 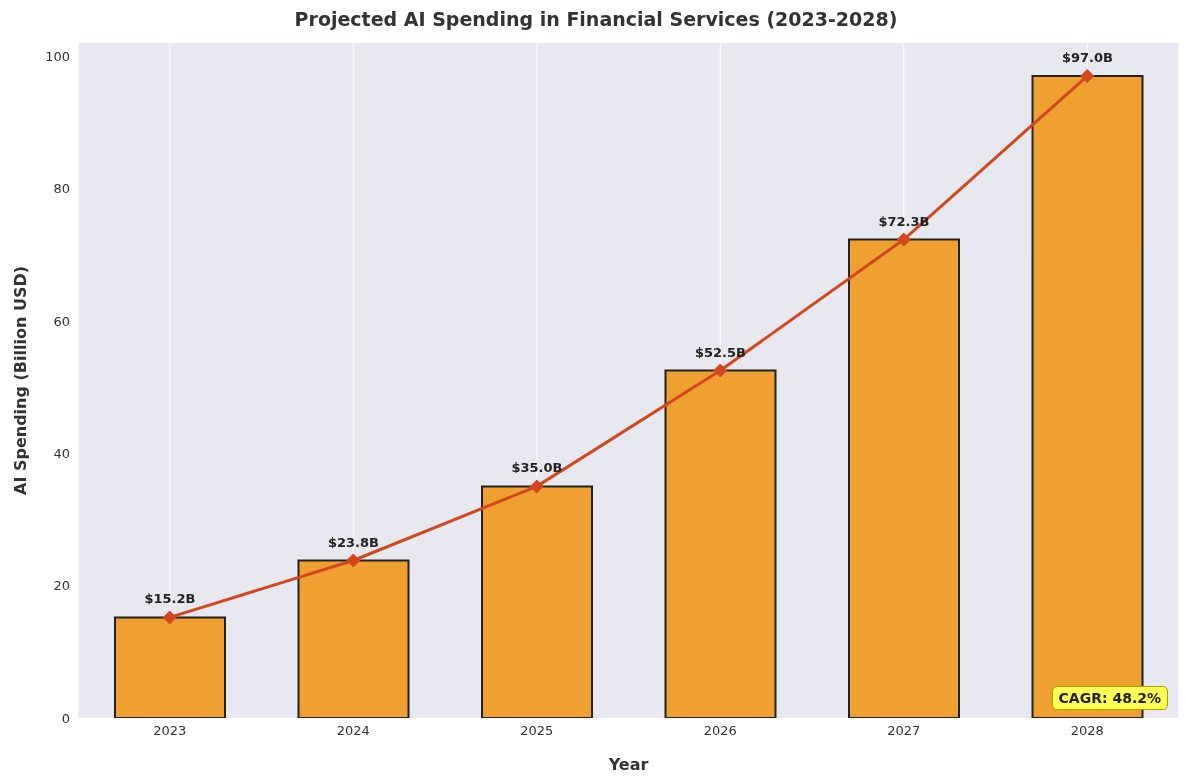 I want to click on x-tick-label: 2026, so click(x=720, y=731).